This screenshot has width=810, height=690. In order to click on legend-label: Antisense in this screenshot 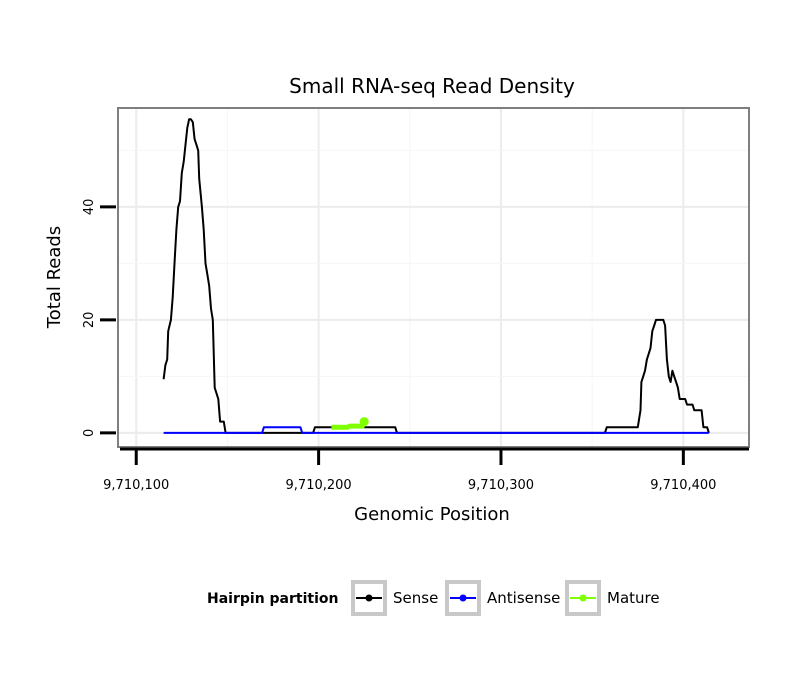, I will do `click(523, 598)`.